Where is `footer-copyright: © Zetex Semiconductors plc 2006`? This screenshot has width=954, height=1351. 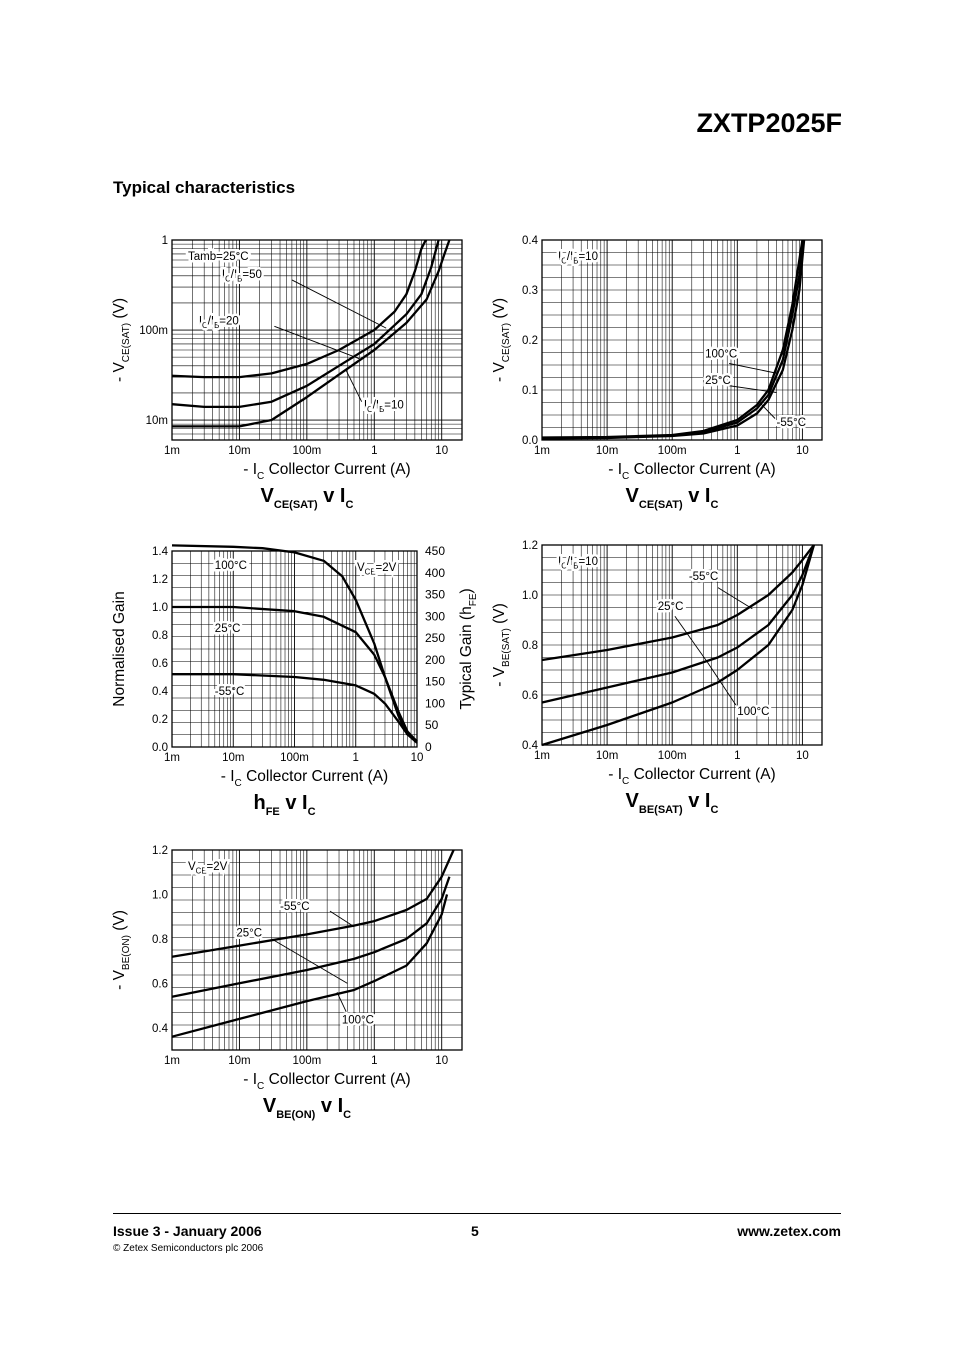
footer-copyright: © Zetex Semiconductors plc 2006 is located at coordinates (188, 1248).